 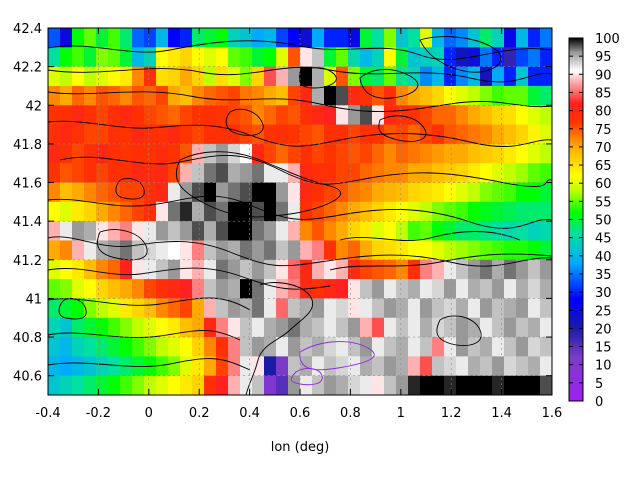 What do you see at coordinates (603, 239) in the screenshot?
I see `colorbar-tick-label: 45` at bounding box center [603, 239].